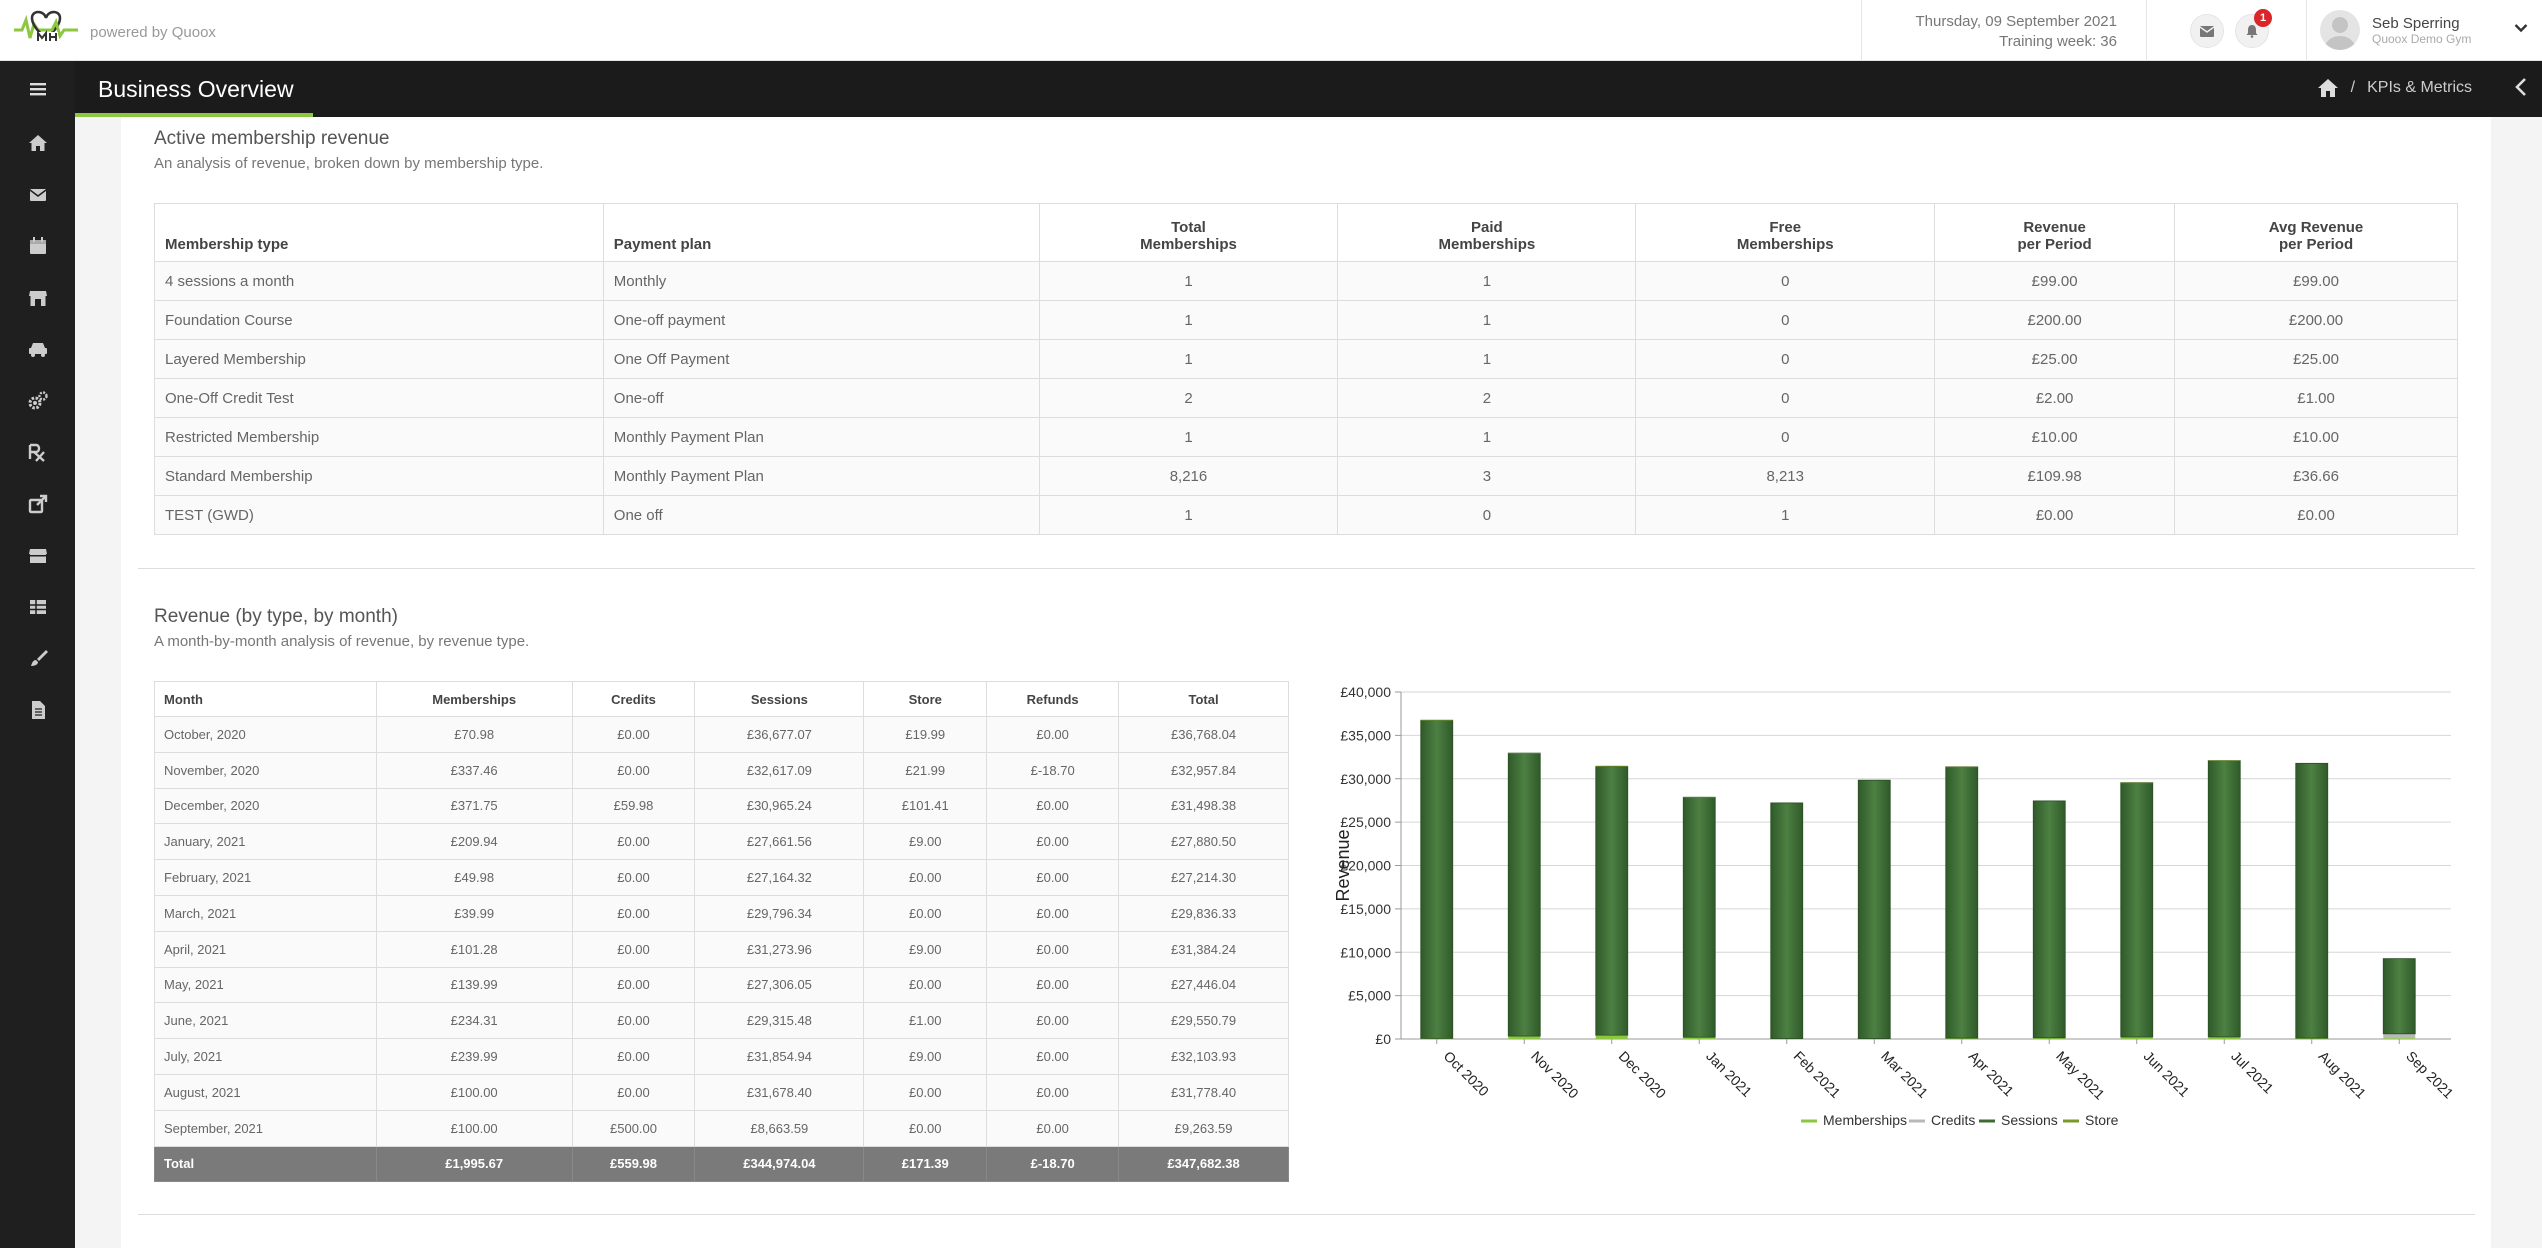 This screenshot has height=1248, width=2542. What do you see at coordinates (2055, 232) in the screenshot?
I see `column-header-revenue: Revenue per Period` at bounding box center [2055, 232].